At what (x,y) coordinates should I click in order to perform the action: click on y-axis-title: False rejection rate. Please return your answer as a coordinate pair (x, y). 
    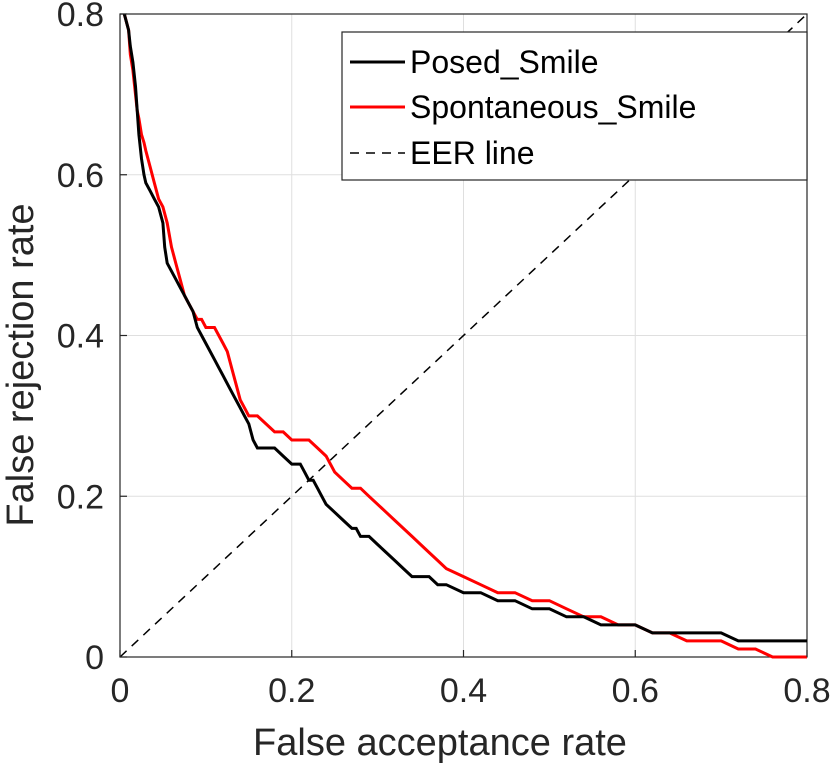
    Looking at the image, I should click on (21, 364).